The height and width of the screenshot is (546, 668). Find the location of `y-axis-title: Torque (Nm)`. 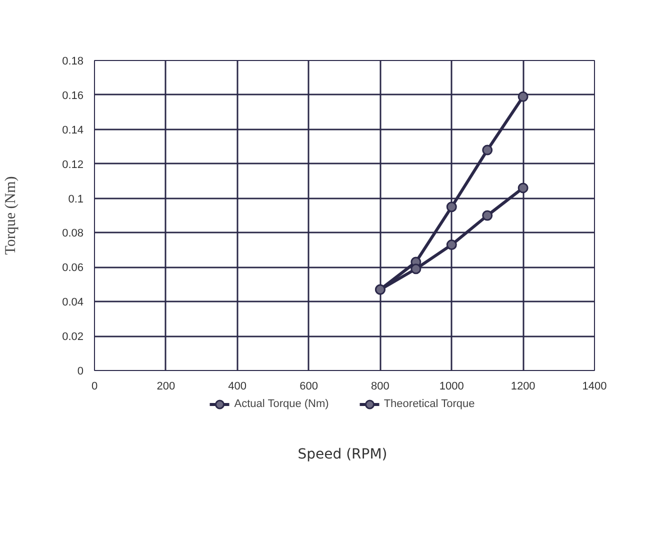

y-axis-title: Torque (Nm) is located at coordinates (11, 215).